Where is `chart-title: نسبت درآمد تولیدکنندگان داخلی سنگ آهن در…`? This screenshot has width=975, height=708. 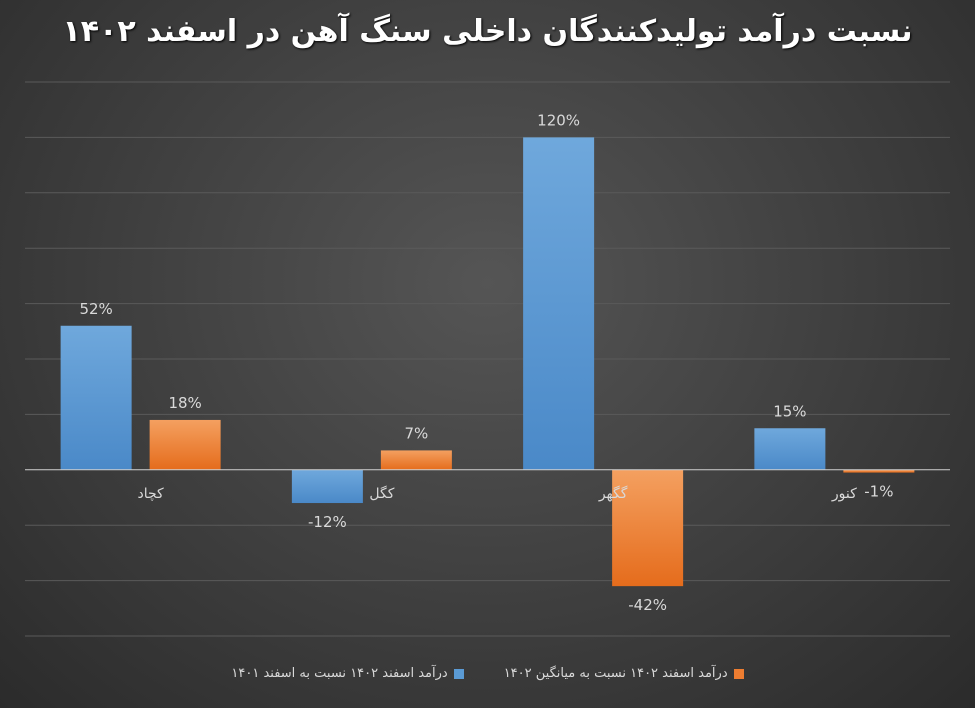 chart-title: نسبت درآمد تولیدکنندگان داخلی سنگ آهن در… is located at coordinates (487, 31).